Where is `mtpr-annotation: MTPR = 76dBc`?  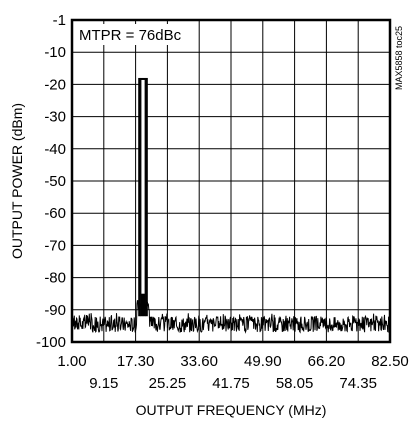
mtpr-annotation: MTPR = 76dBc is located at coordinates (130, 35).